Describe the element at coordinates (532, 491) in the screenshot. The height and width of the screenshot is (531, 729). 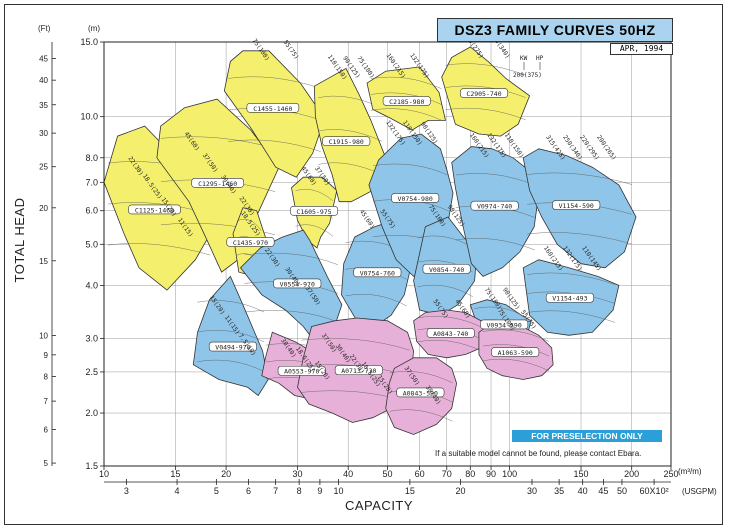
I see `usgpm-tick-label: 30` at that location.